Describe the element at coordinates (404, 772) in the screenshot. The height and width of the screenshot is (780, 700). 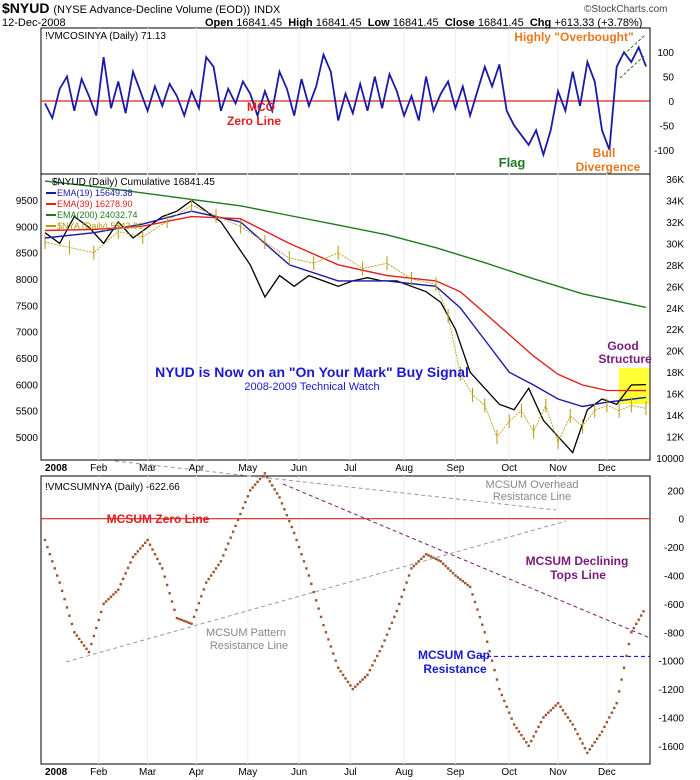
I see `month-label-bottom: Aug` at that location.